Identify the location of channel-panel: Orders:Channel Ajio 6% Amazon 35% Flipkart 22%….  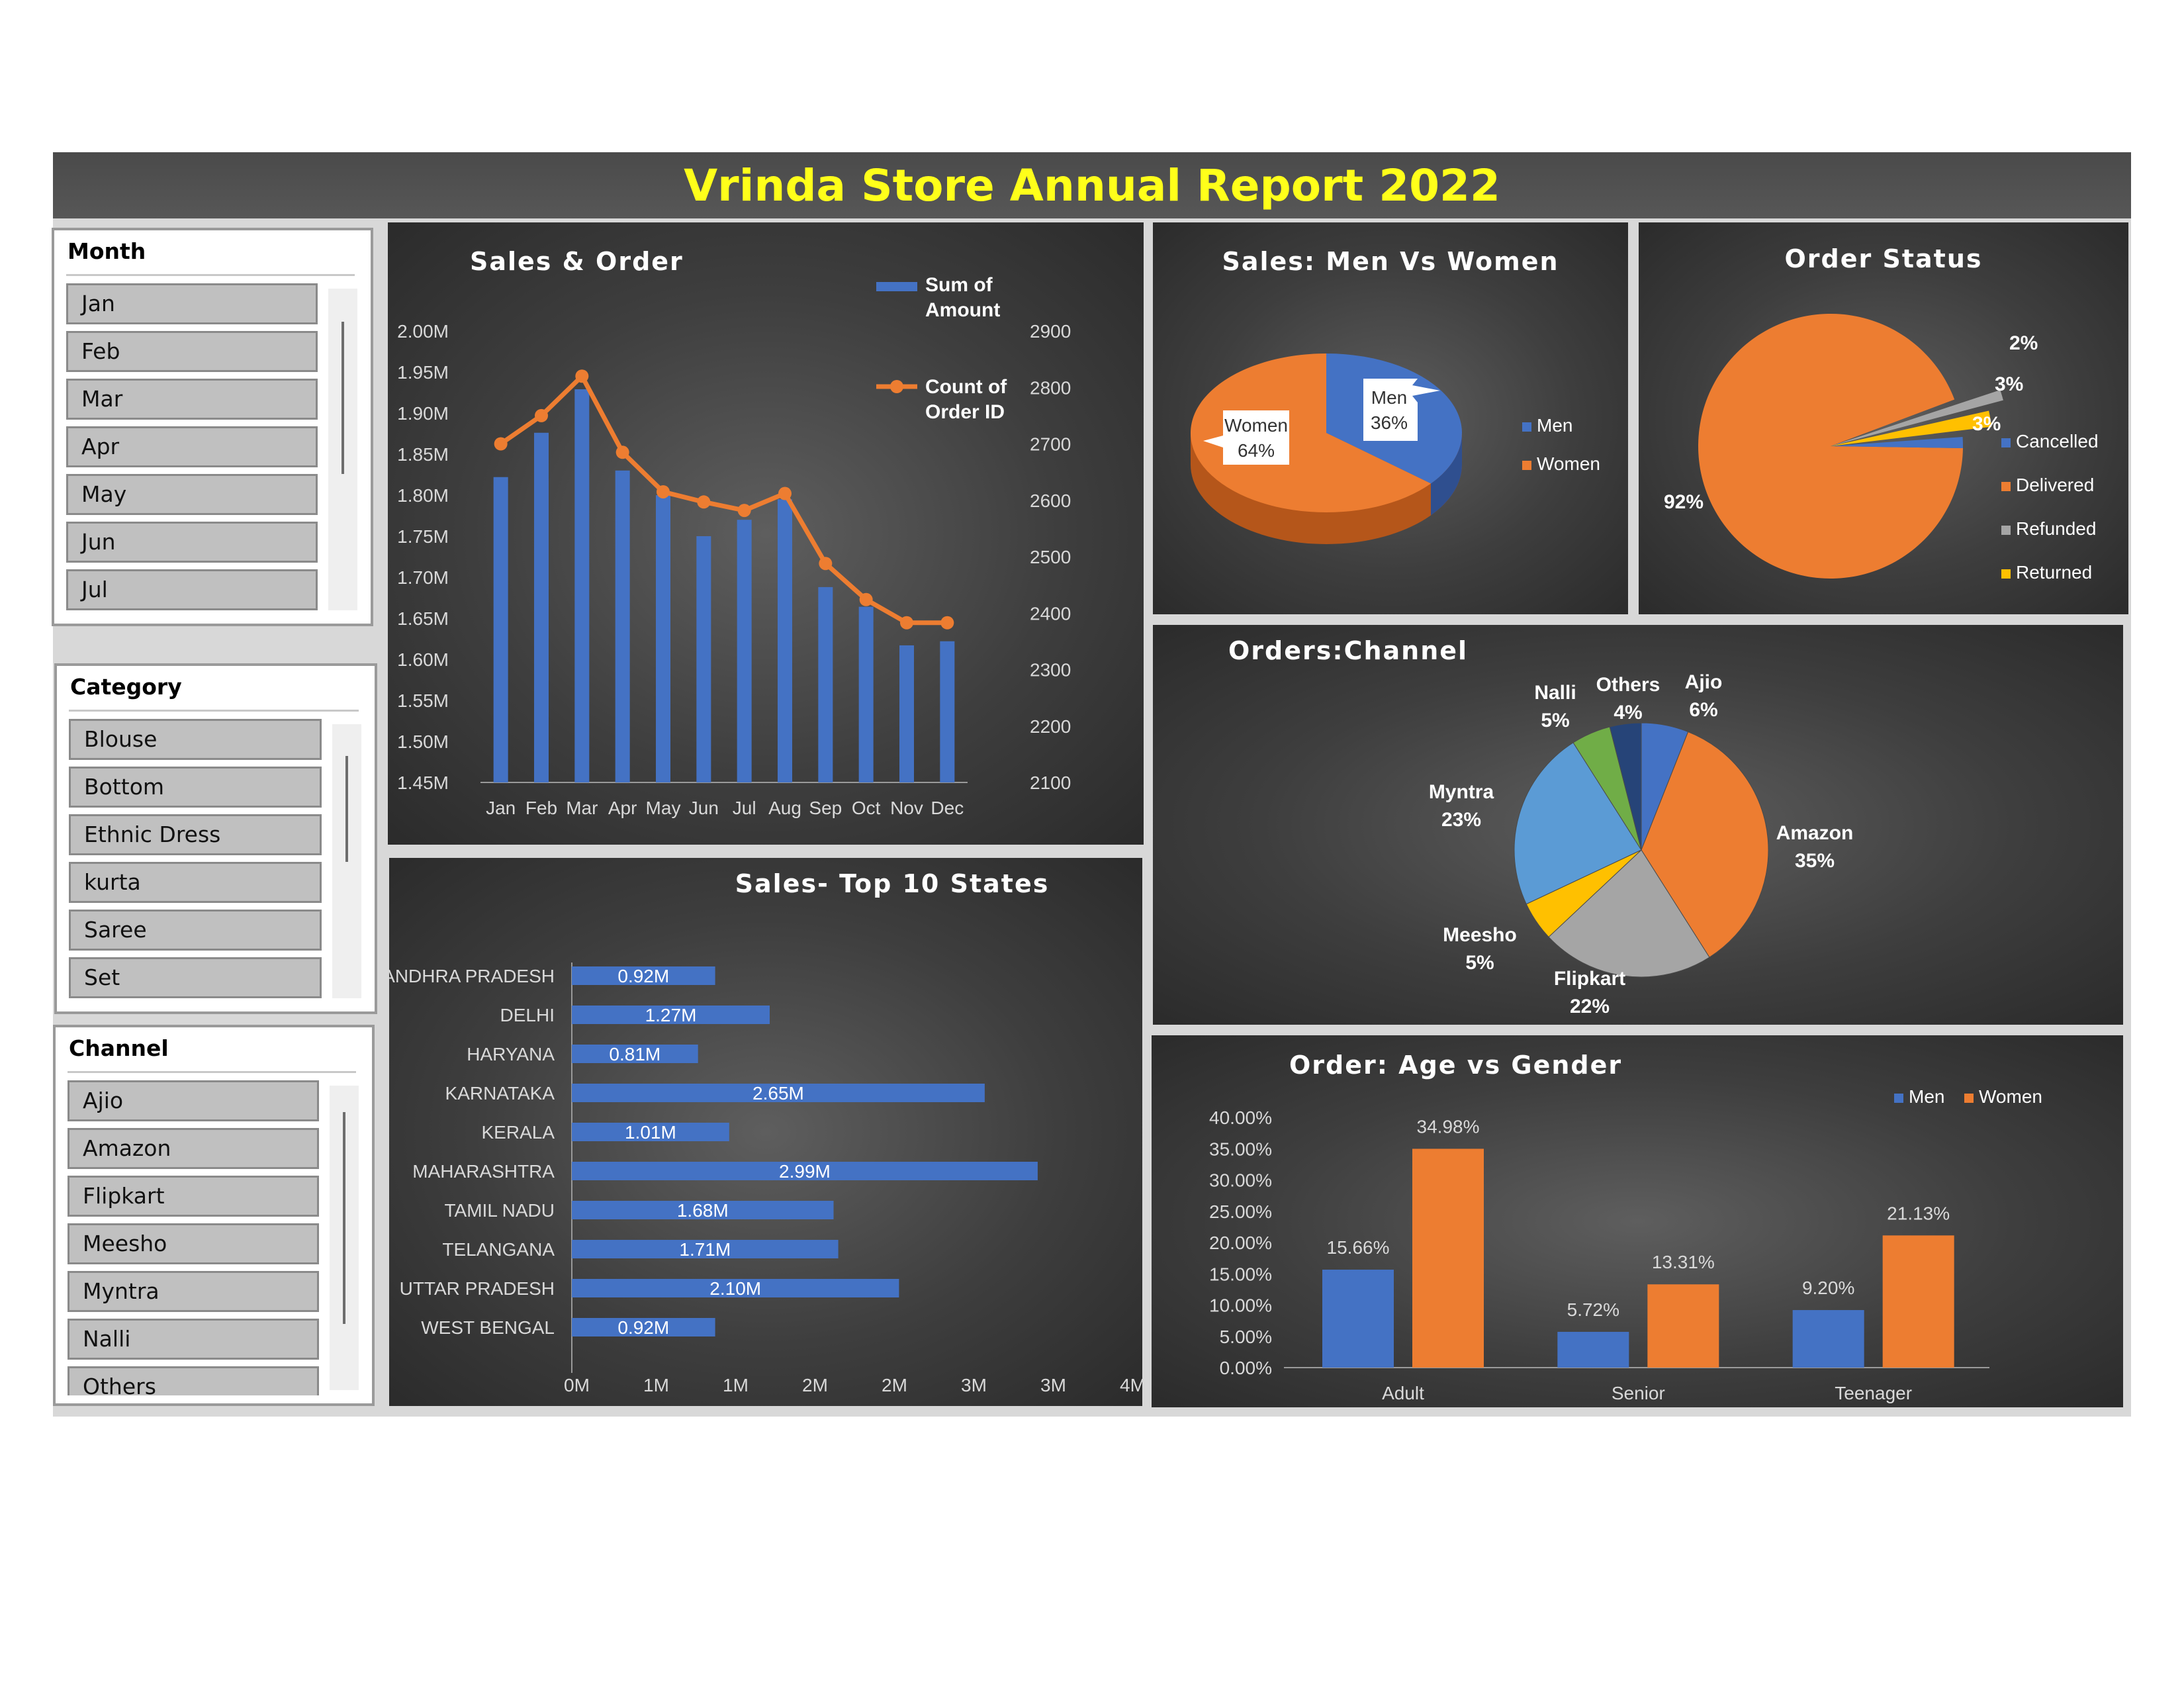
(1638, 825).